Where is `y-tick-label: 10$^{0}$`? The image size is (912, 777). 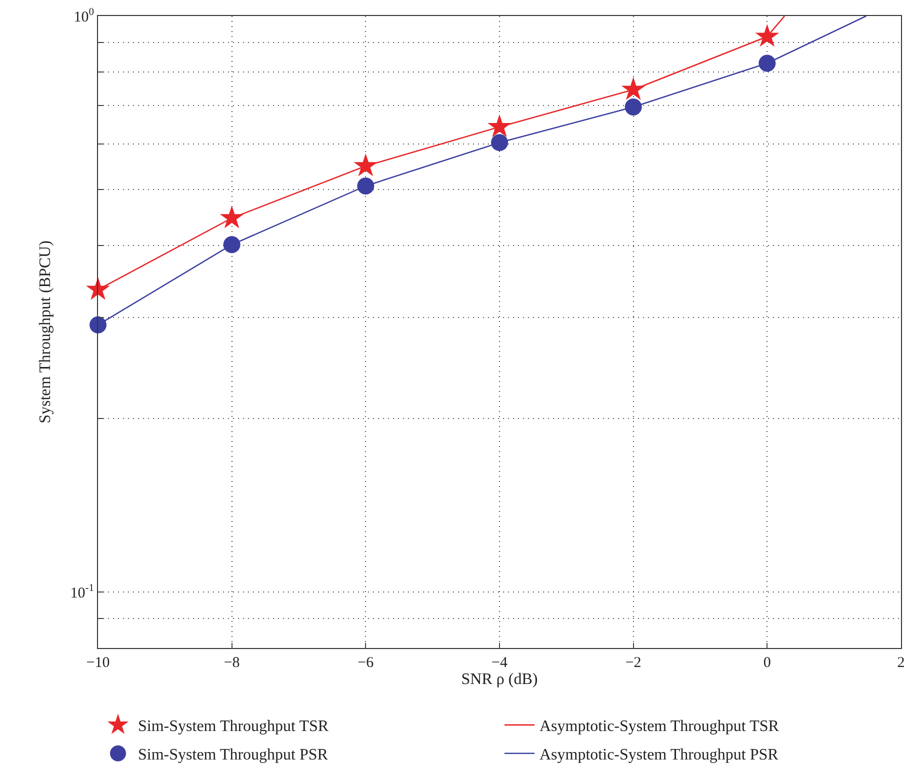 y-tick-label: 10$^{0}$ is located at coordinates (84, 16).